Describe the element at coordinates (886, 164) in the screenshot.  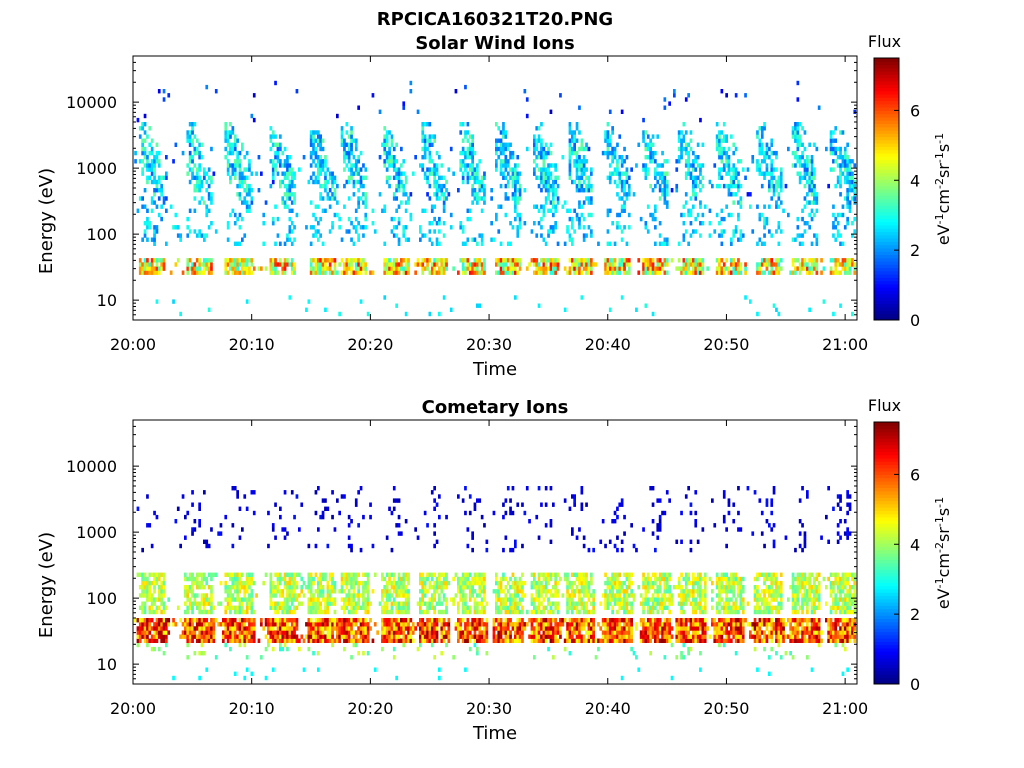
I see `colorbar-swatch` at that location.